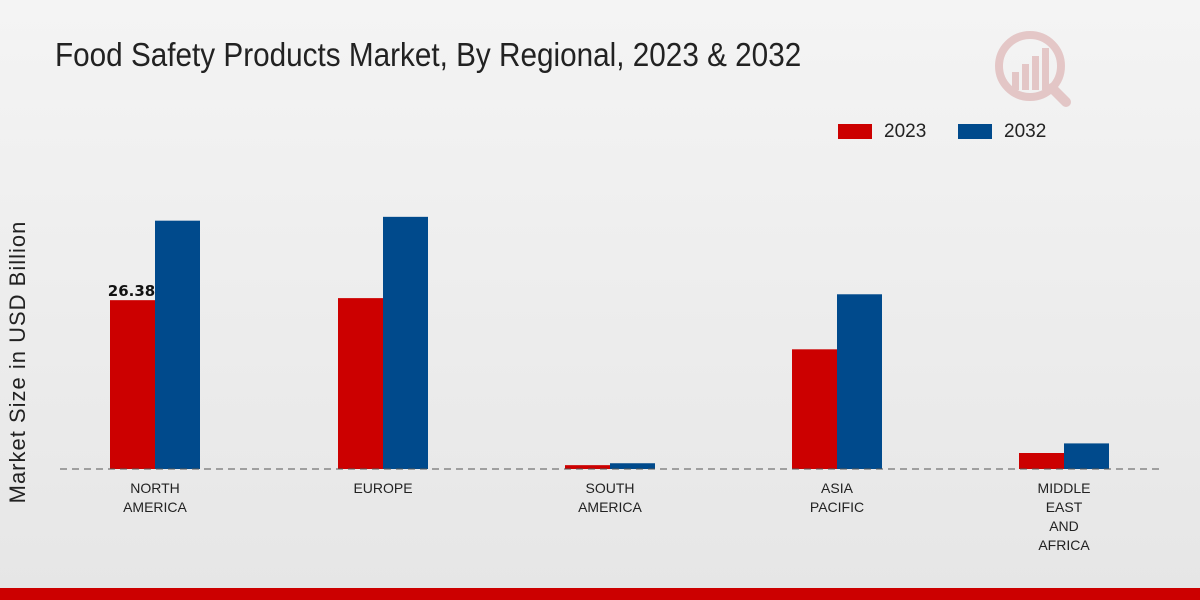  Describe the element at coordinates (837, 488) in the screenshot. I see `x-tick-label-3-0: ASIA` at that location.